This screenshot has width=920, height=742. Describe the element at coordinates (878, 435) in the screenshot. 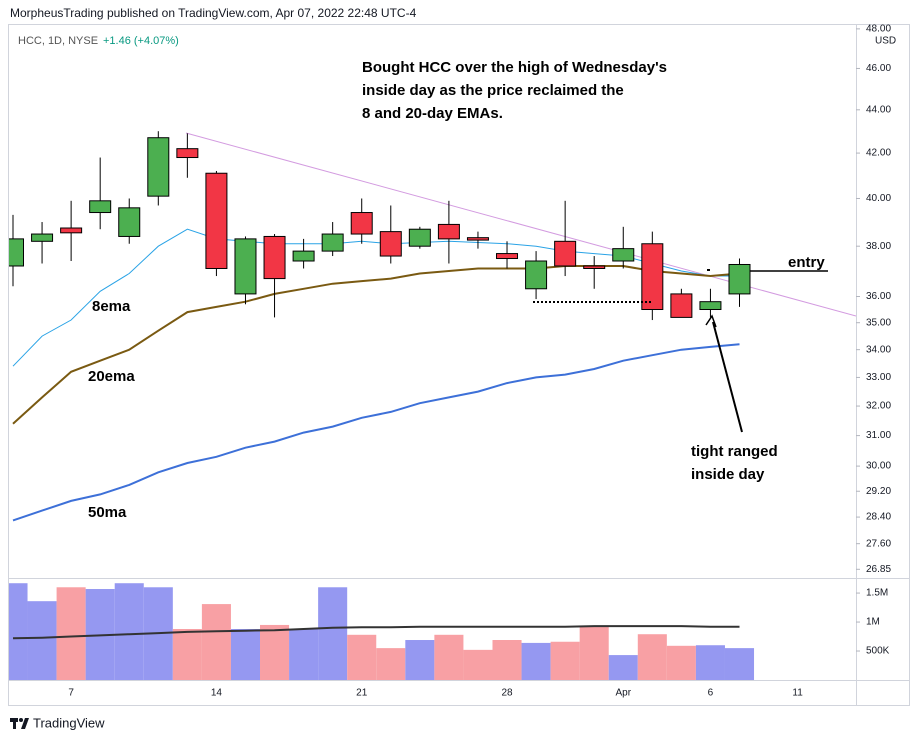

I see `y-tick-label: 31.00` at that location.